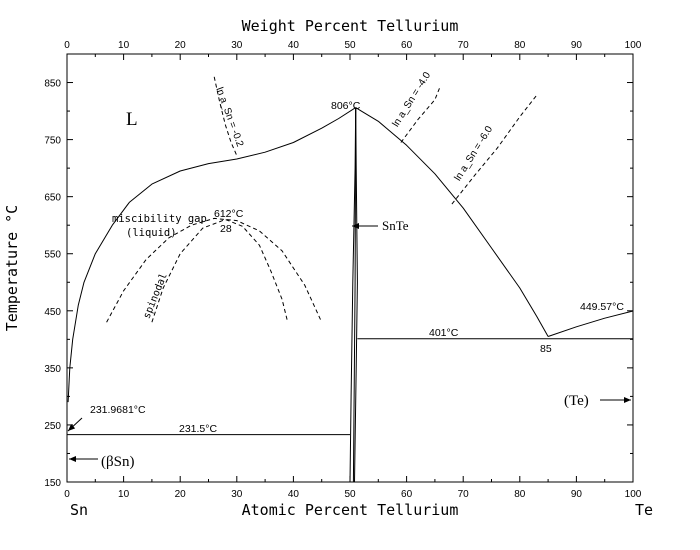 This screenshot has width=700, height=550. I want to click on bottom-axis-label: Atomic Percent Tellurium, so click(350, 510).